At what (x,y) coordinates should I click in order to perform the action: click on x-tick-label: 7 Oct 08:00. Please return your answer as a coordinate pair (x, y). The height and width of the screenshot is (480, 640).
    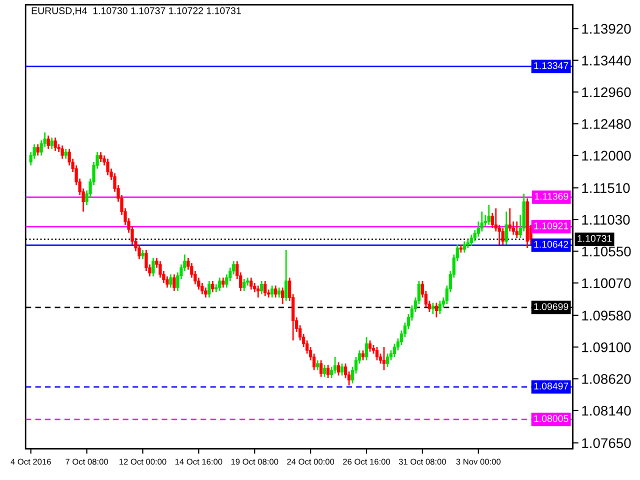
    Looking at the image, I should click on (87, 461).